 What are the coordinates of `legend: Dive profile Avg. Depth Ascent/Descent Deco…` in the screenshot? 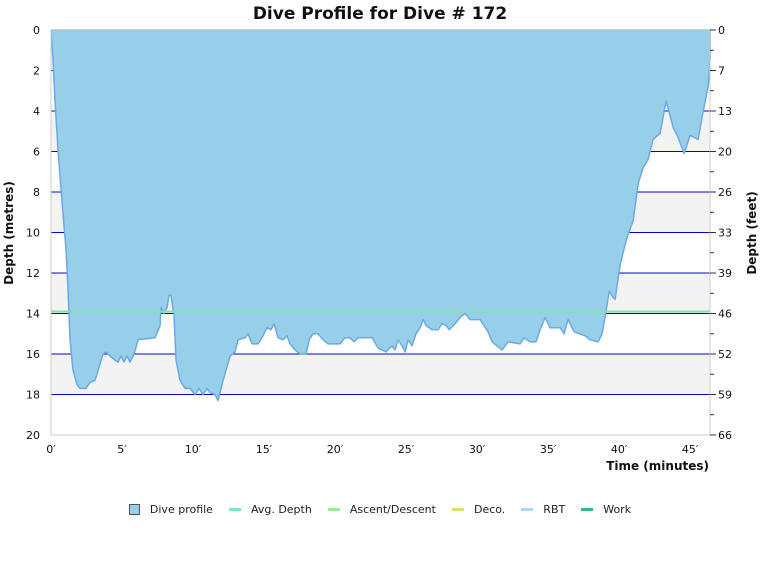 It's located at (380, 509).